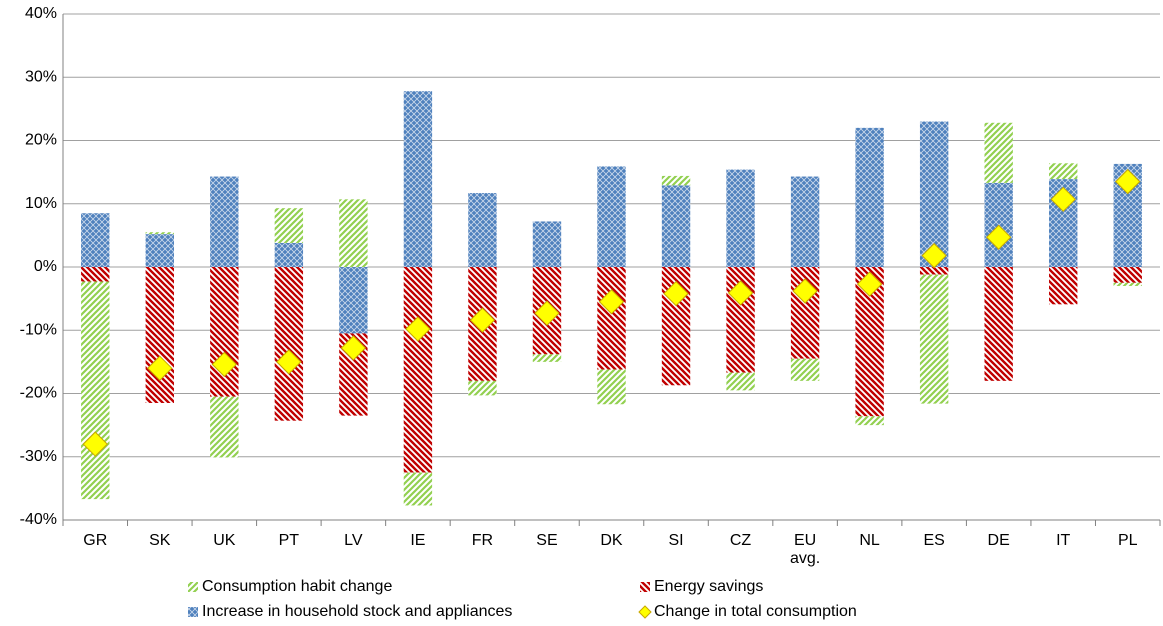  Describe the element at coordinates (934, 540) in the screenshot. I see `x-tick-label: ES` at that location.